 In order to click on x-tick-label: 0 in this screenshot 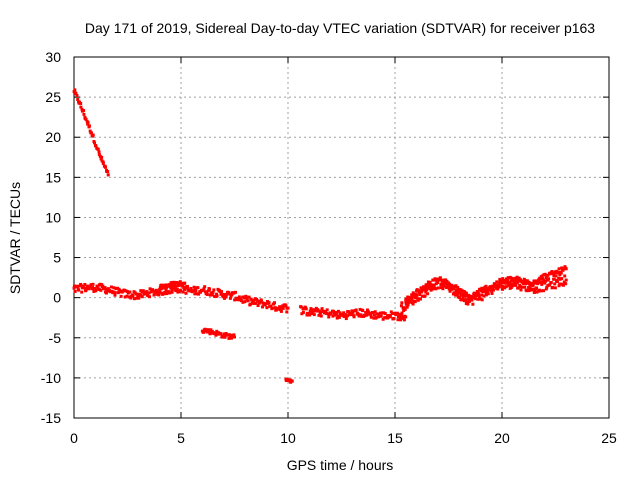, I will do `click(74, 438)`.